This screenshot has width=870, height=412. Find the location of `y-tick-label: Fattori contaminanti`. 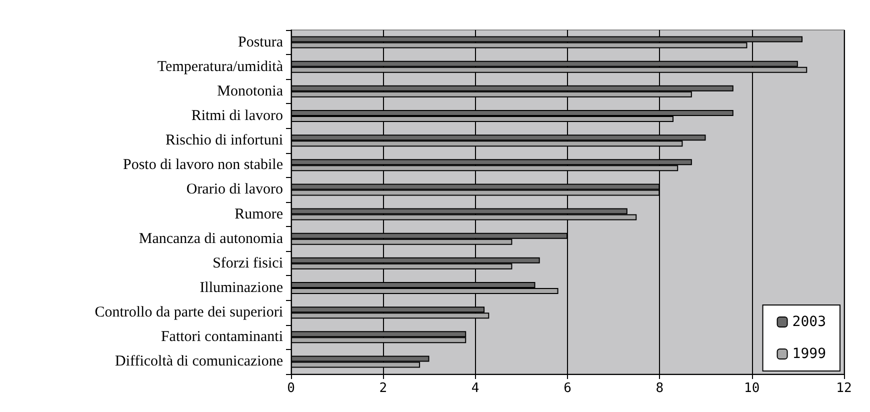

y-tick-label: Fattori contaminanti is located at coordinates (221, 337).